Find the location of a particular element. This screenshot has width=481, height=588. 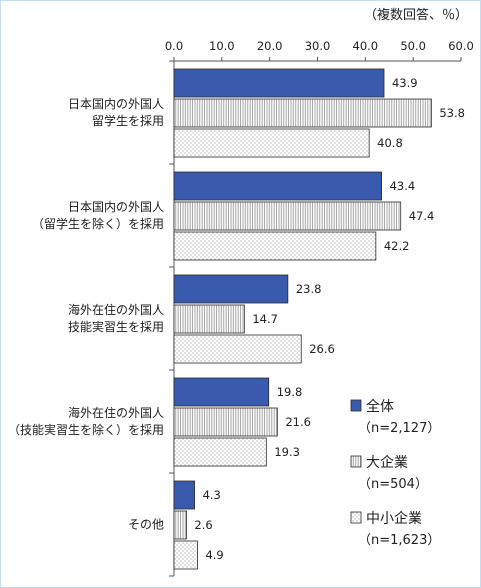

data-label: 26.6 is located at coordinates (322, 349).